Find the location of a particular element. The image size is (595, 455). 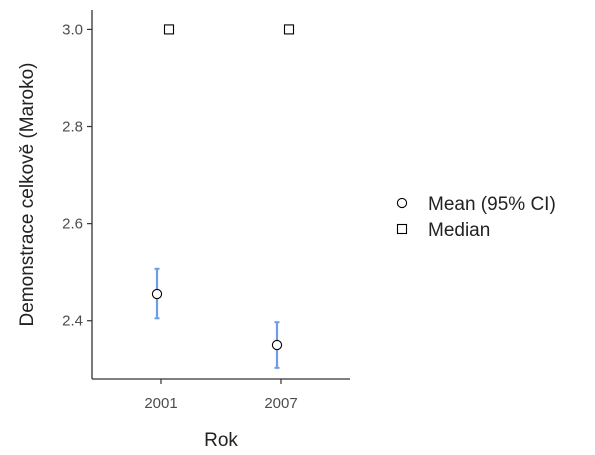

x-tick-label: 2001 is located at coordinates (160, 403).